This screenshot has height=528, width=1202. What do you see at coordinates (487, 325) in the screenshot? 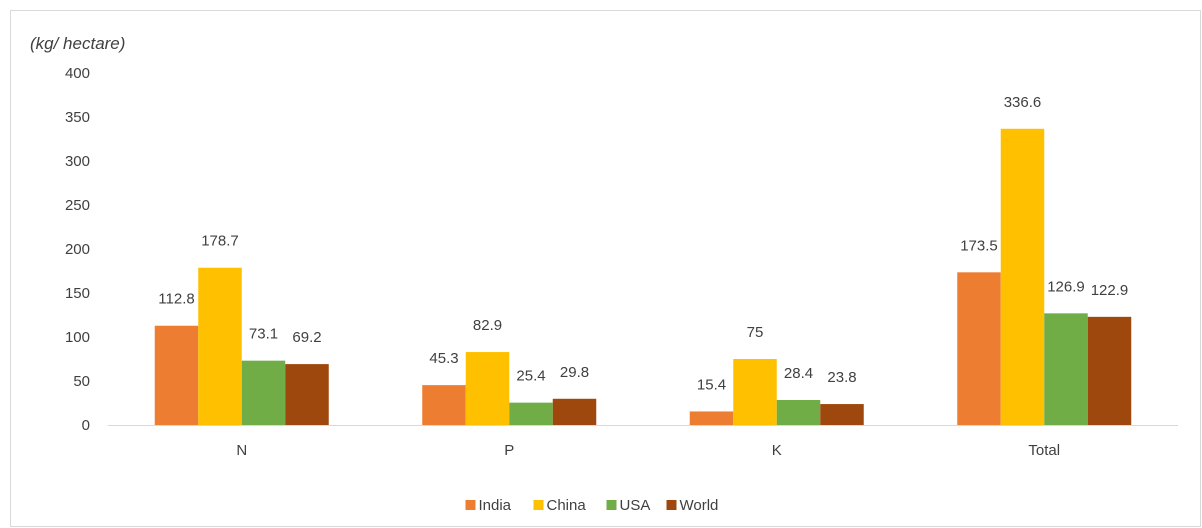
I see `data-label: 82.9` at bounding box center [487, 325].